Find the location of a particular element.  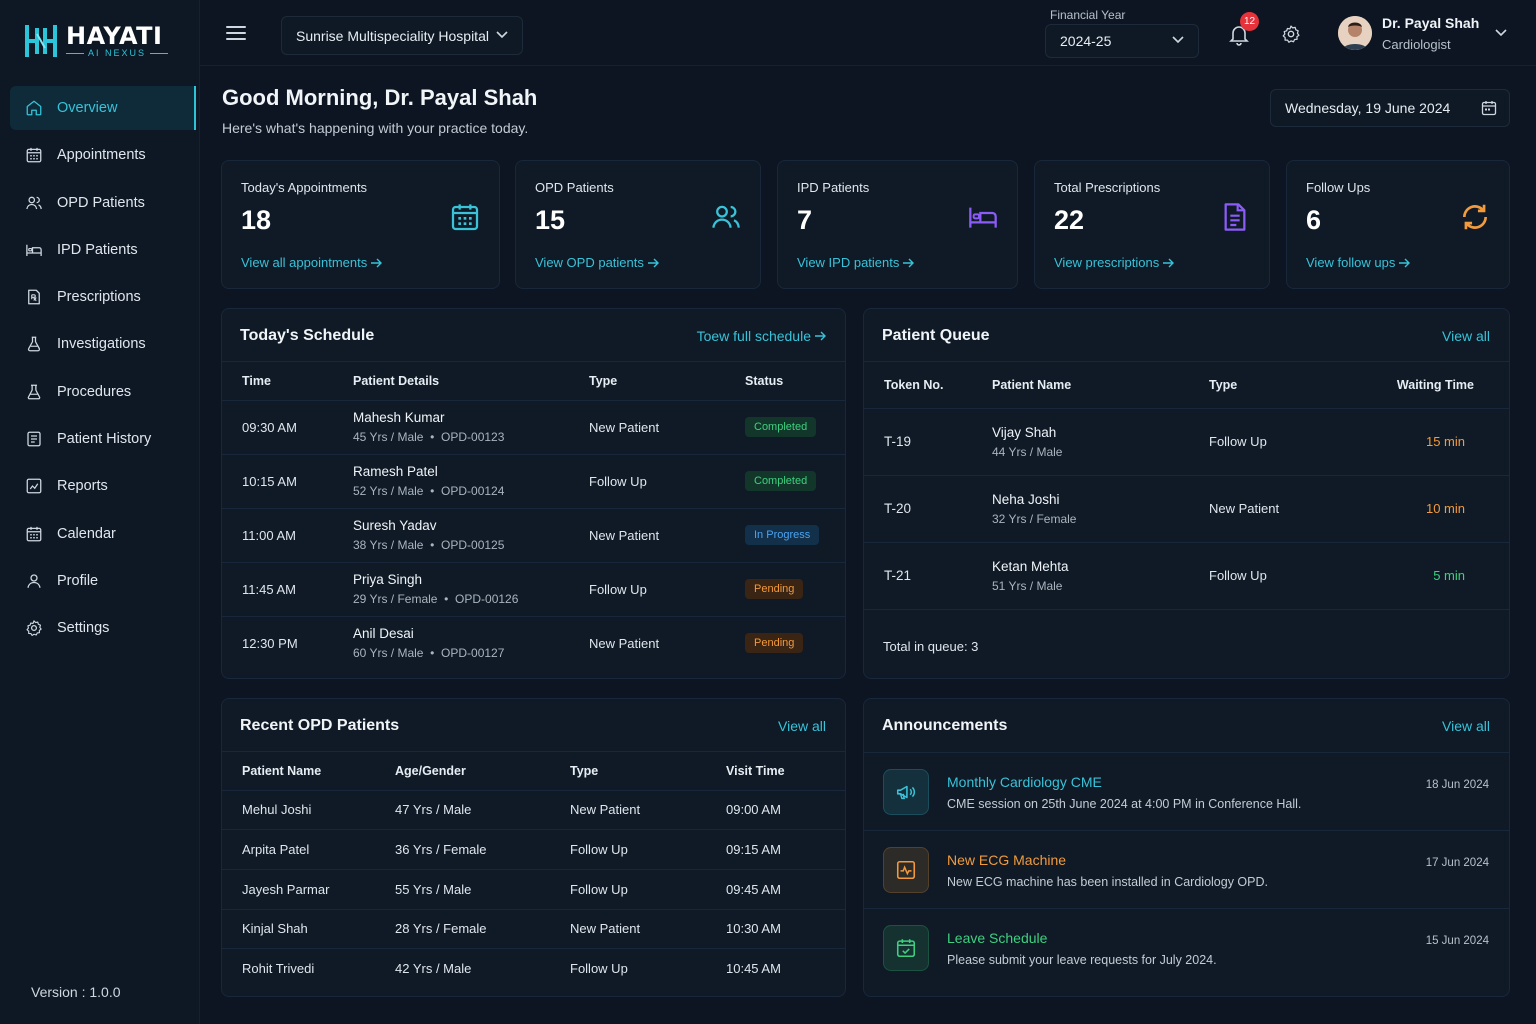

appointment-time: 12:30 PM is located at coordinates (270, 643).